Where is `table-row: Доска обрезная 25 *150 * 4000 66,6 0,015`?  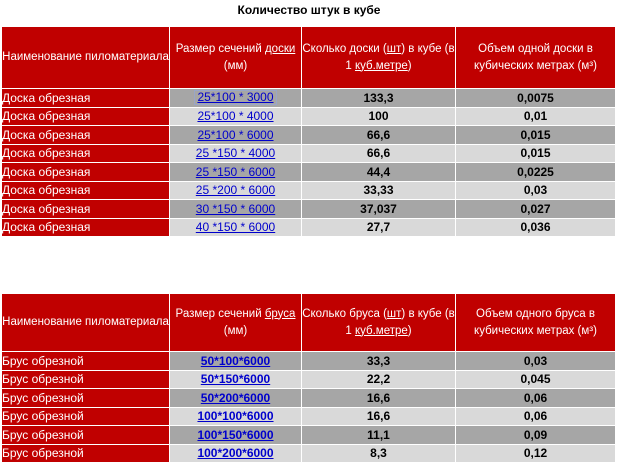 table-row: Доска обрезная 25 *150 * 4000 66,6 0,015 is located at coordinates (308, 153).